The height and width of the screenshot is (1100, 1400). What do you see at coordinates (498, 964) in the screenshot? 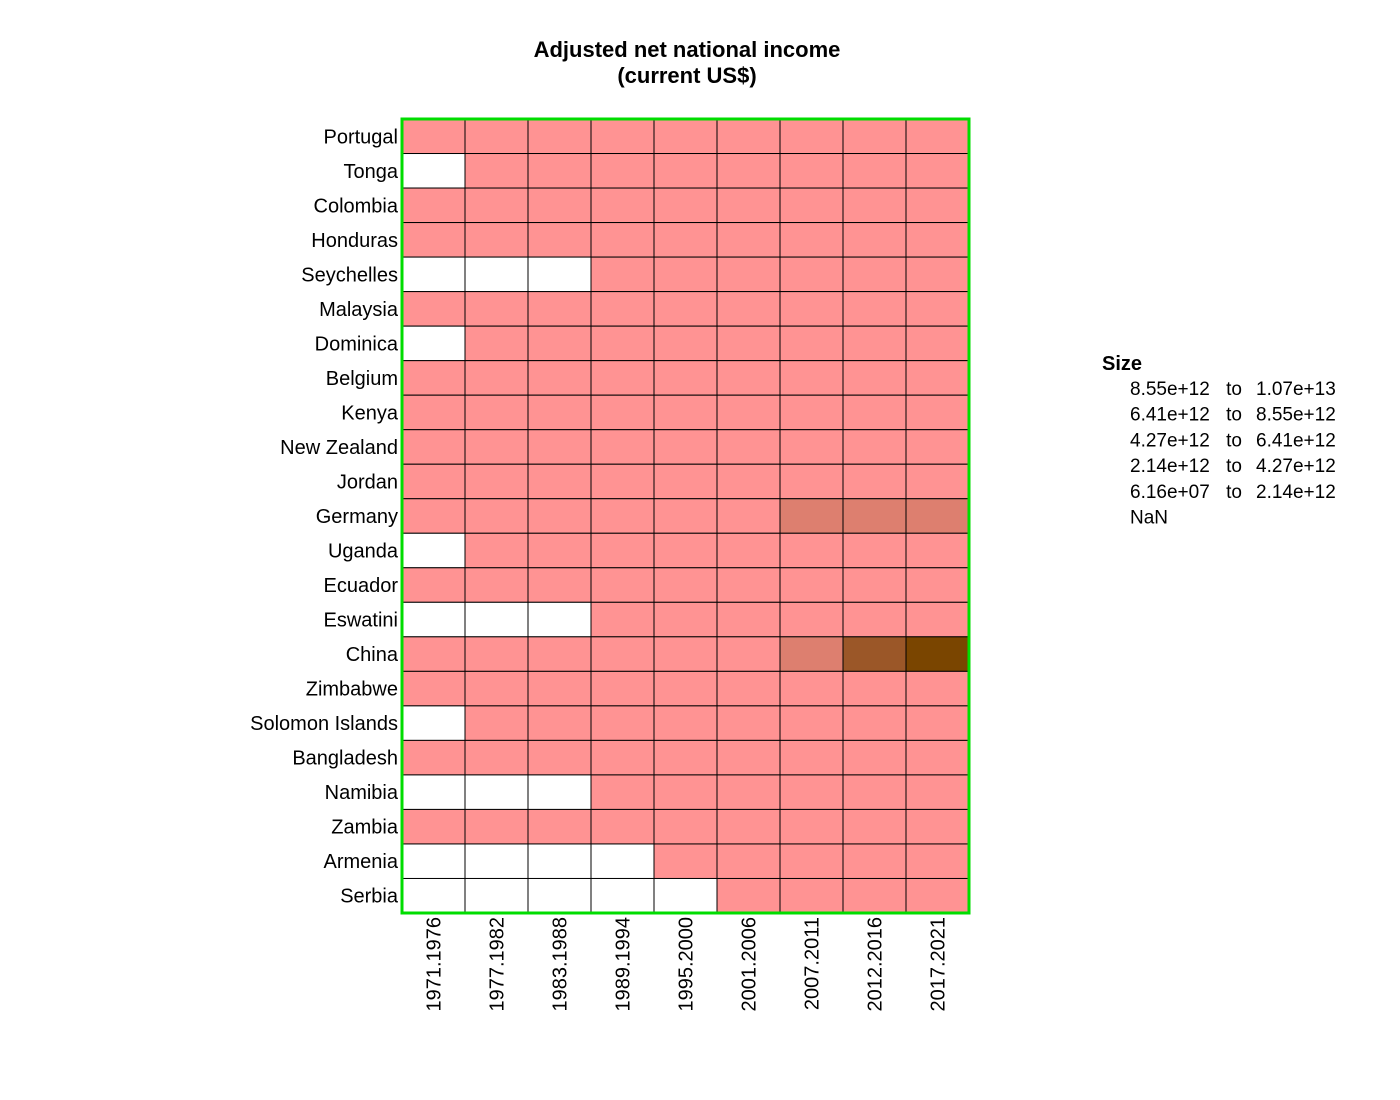
I see `x-tick-label: 1977.1982` at bounding box center [498, 964].